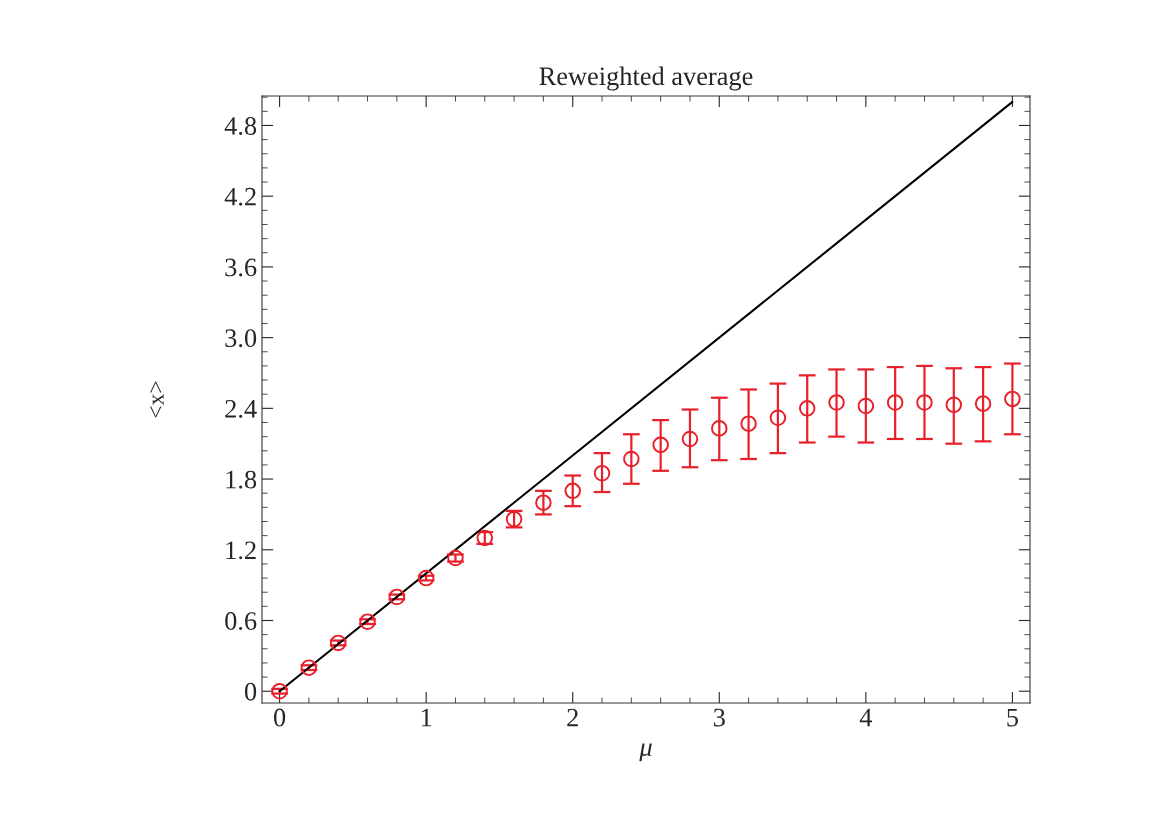 The width and height of the screenshot is (1176, 821). Describe the element at coordinates (241, 621) in the screenshot. I see `y-tick-label: 0.6` at that location.